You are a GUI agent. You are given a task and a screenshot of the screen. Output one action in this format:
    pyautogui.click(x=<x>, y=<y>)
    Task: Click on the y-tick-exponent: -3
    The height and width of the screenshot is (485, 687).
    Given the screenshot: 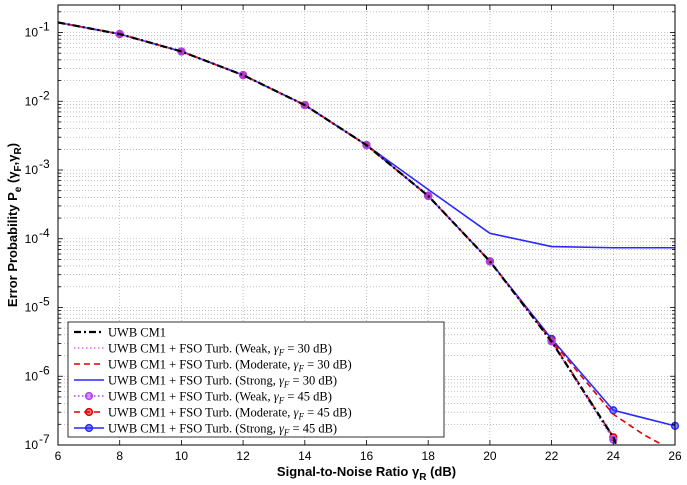 What is the action you would take?
    pyautogui.click(x=44, y=164)
    